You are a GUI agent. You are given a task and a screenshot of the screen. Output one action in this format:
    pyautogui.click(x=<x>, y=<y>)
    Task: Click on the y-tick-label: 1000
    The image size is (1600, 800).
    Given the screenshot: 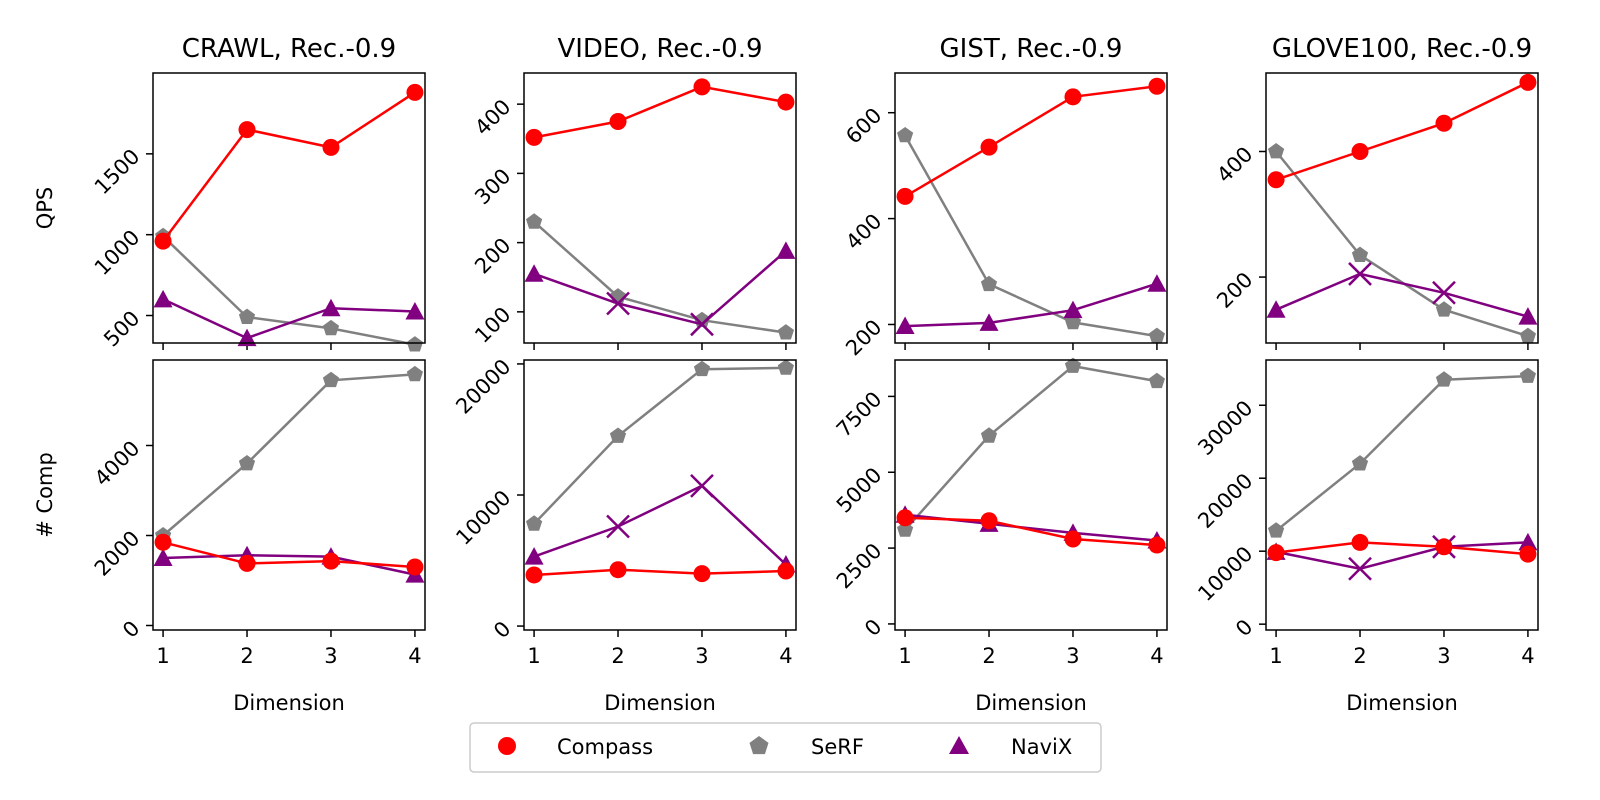 What is the action you would take?
    pyautogui.click(x=117, y=252)
    